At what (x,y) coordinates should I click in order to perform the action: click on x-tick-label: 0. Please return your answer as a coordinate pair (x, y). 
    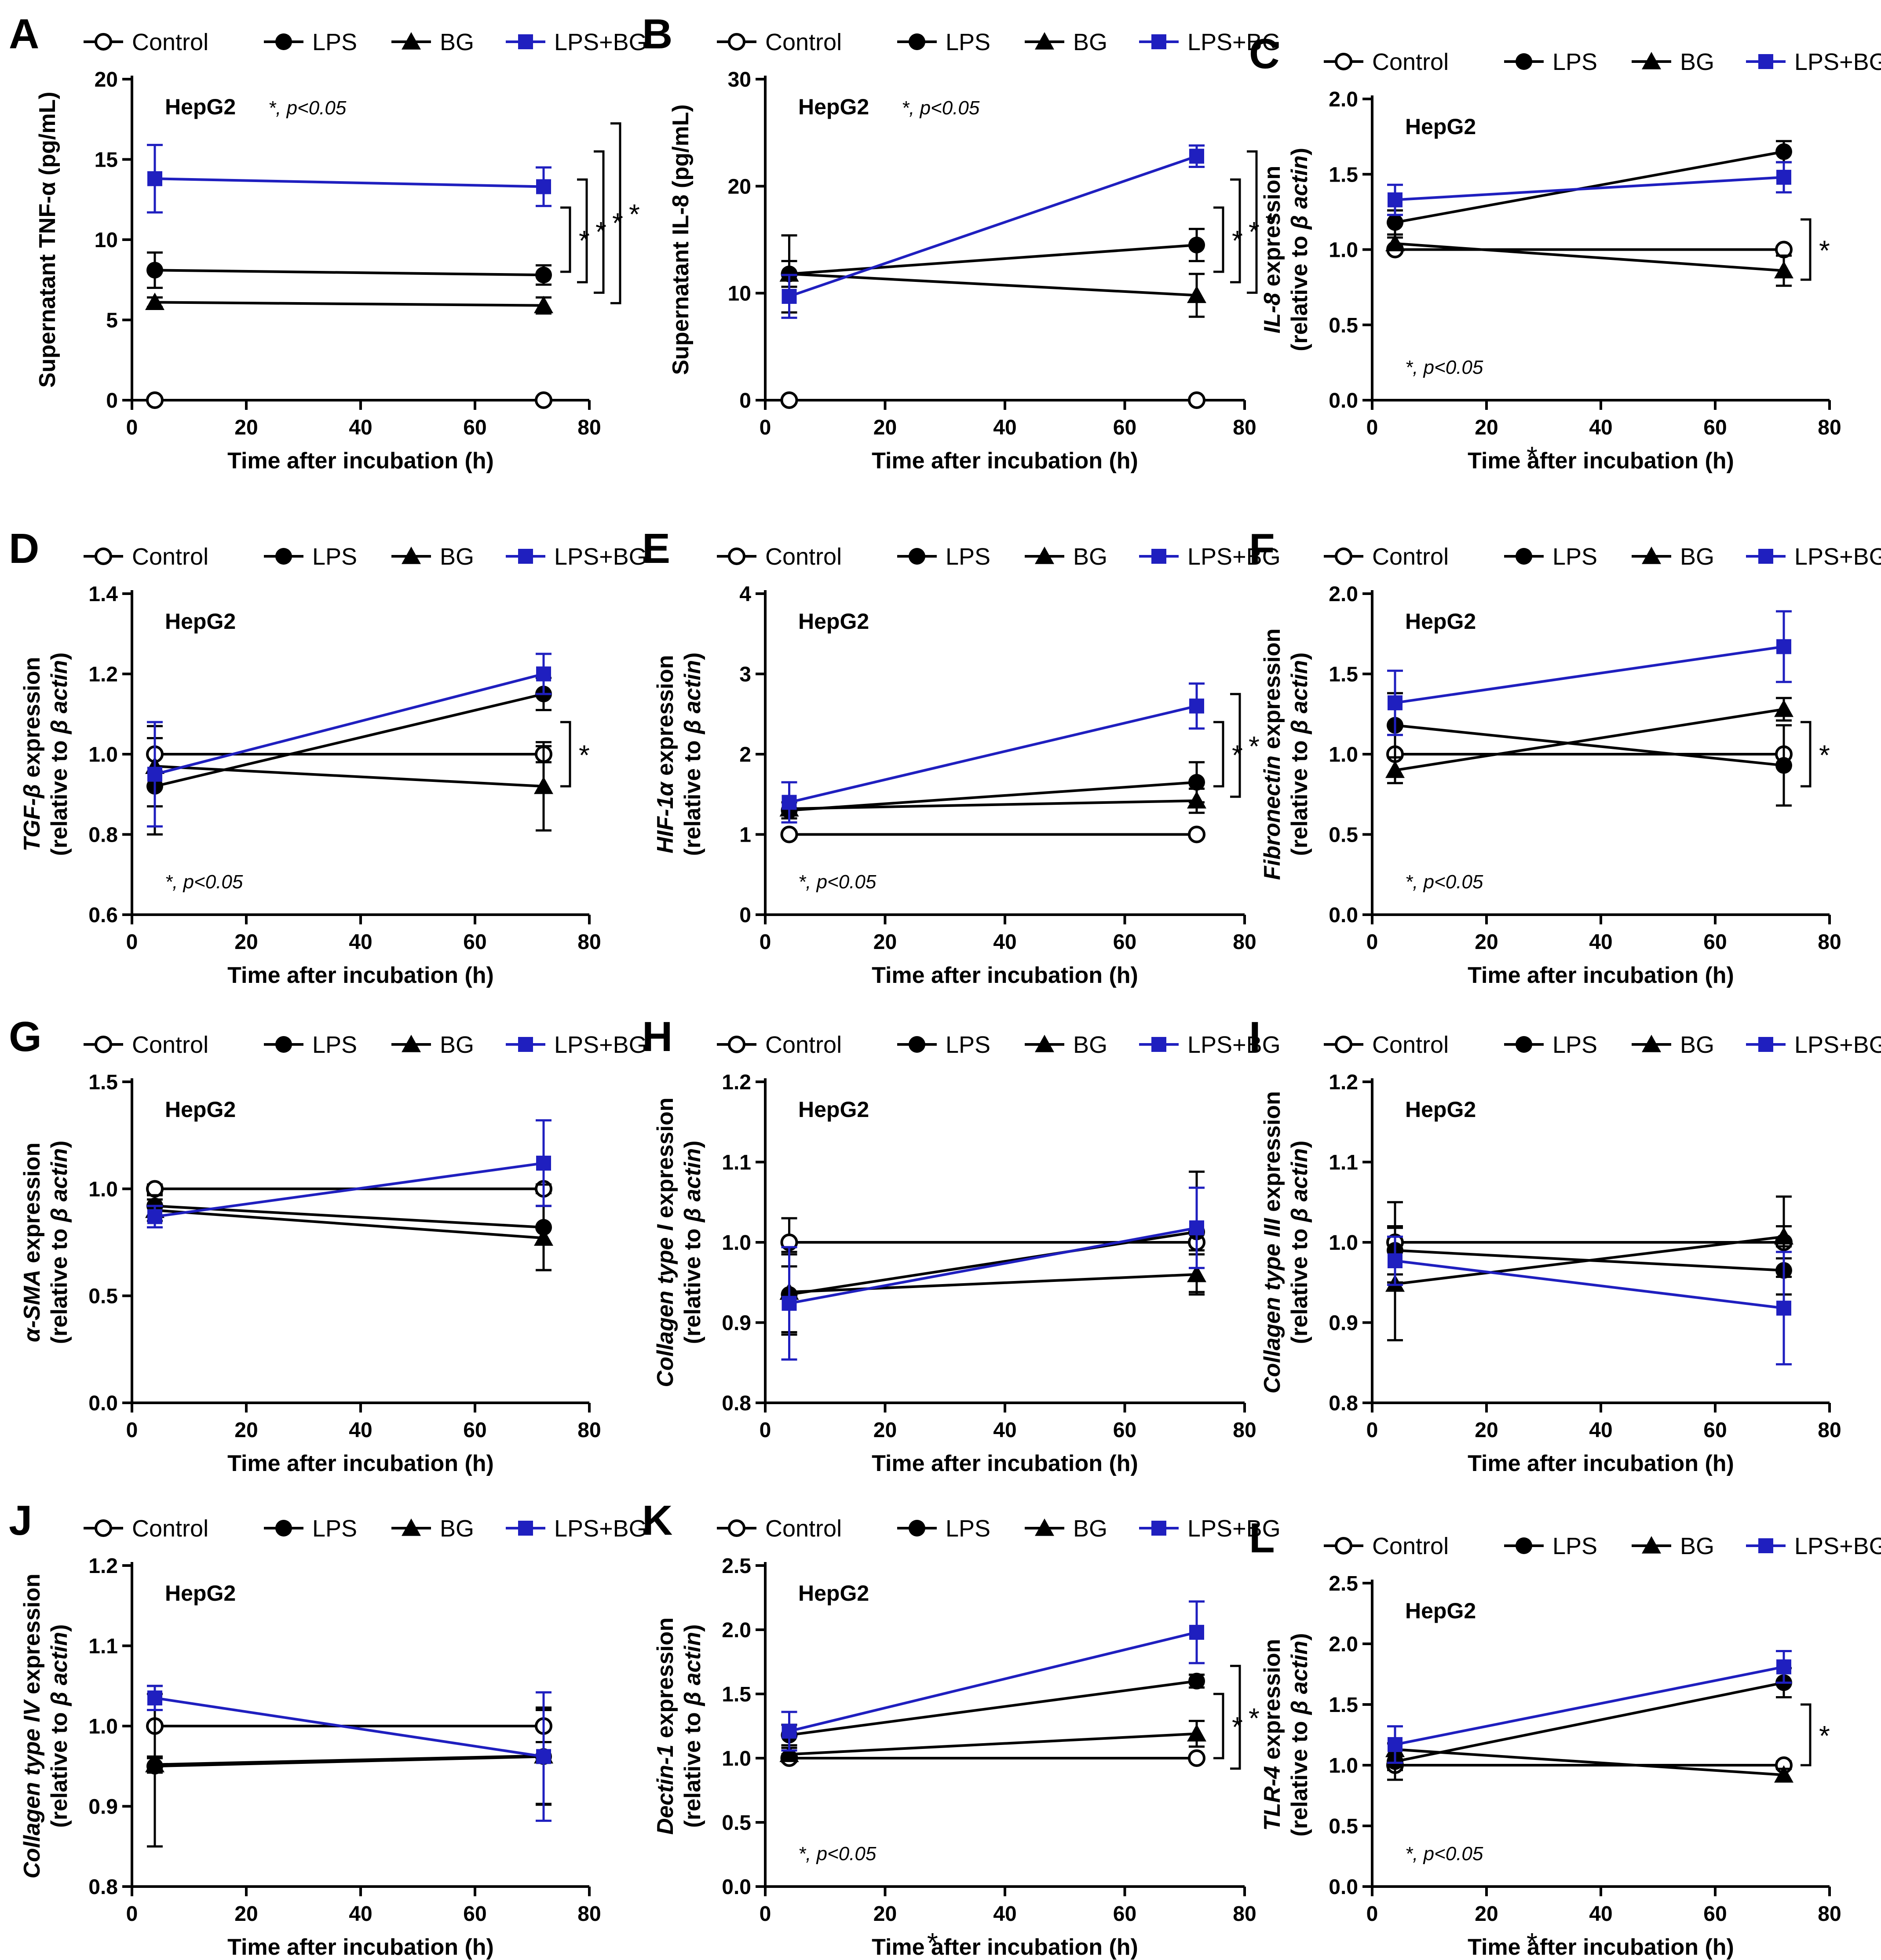
    Looking at the image, I should click on (1372, 942).